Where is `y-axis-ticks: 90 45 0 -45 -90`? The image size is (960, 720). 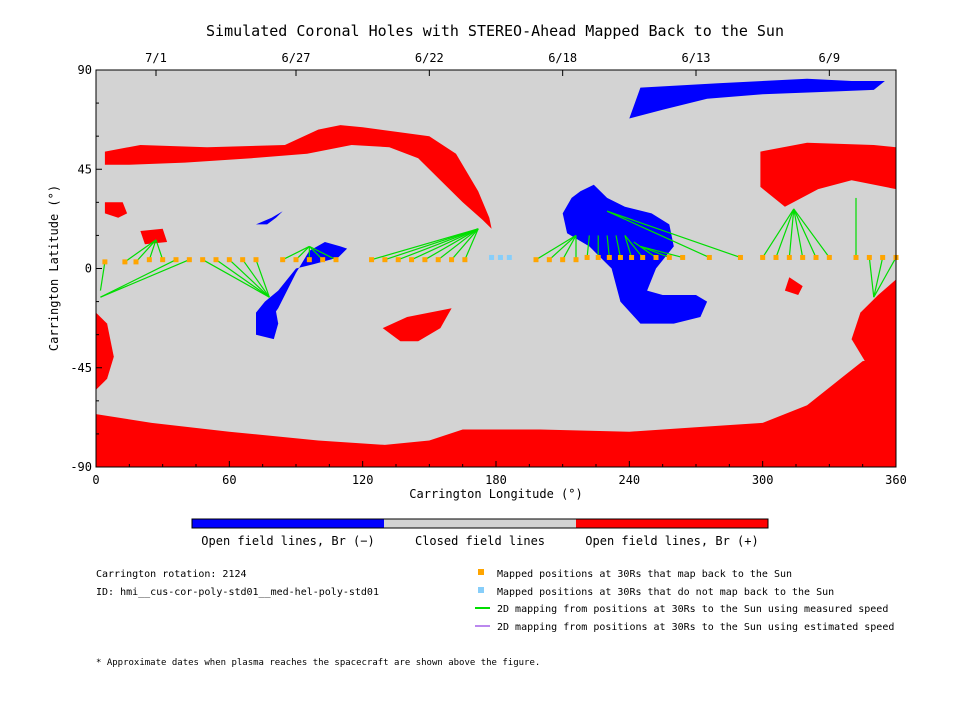 y-axis-ticks: 90 45 0 -45 -90 is located at coordinates (86, 268).